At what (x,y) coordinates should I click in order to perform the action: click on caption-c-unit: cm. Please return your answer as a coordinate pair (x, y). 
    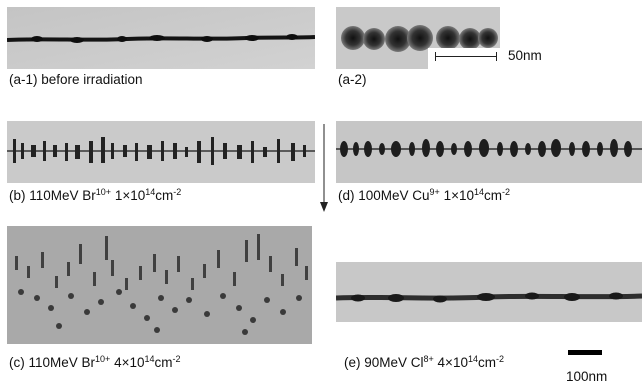
    Looking at the image, I should click on (163, 362).